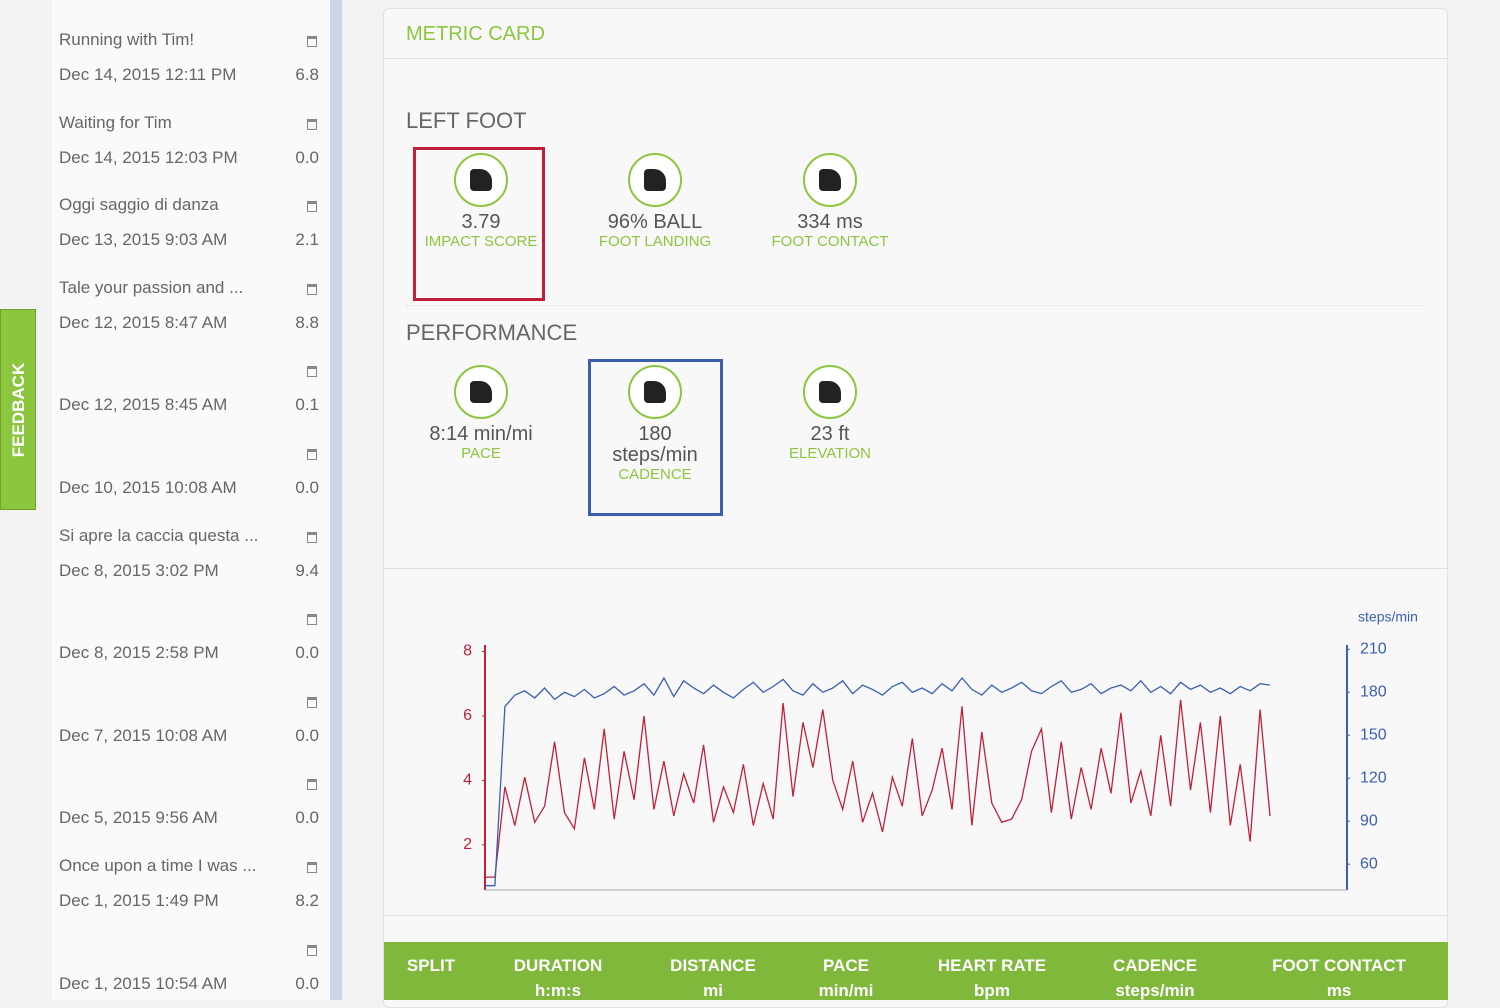 The height and width of the screenshot is (1008, 1500). I want to click on activity-score: 8.2, so click(307, 900).